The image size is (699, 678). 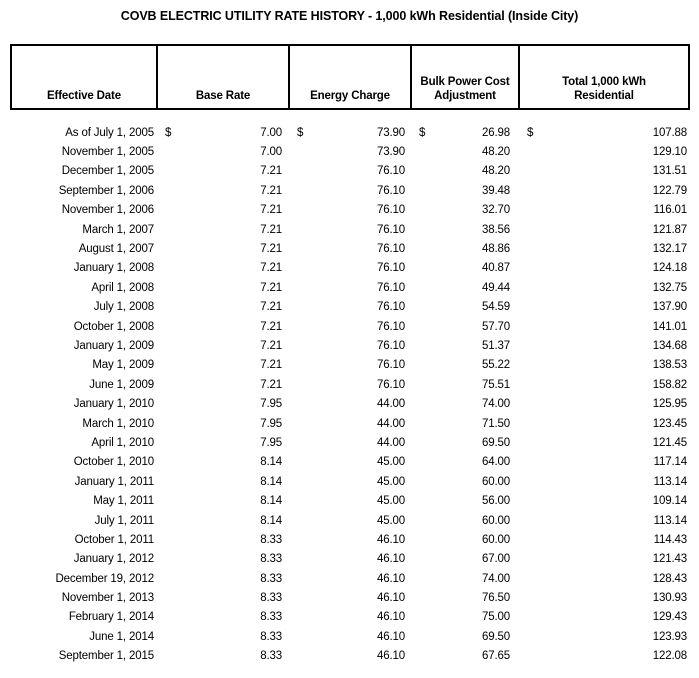 I want to click on table-row: January 1, 2008 7.21 76.10 40.87 124.18, so click(x=350, y=268).